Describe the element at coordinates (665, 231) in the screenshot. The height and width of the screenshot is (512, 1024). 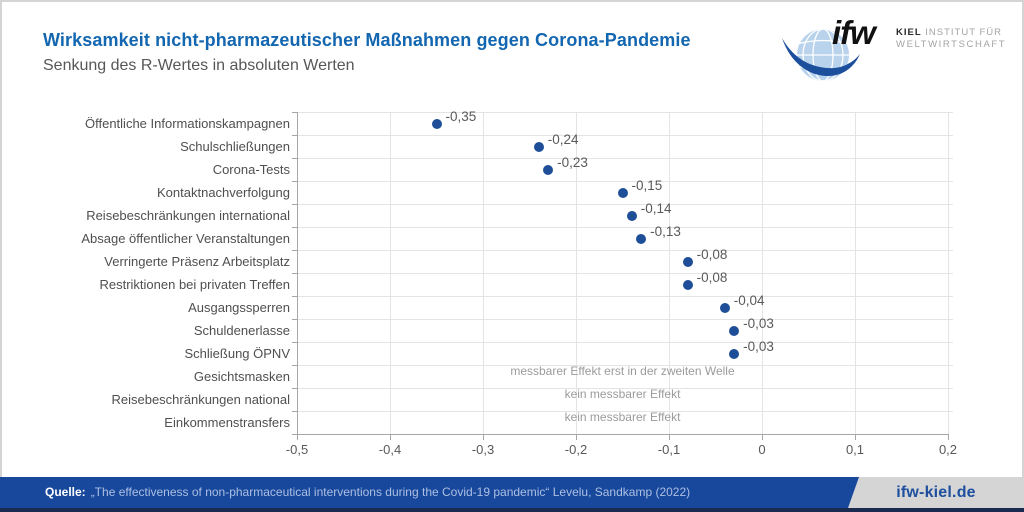
I see `value-label: -0,13` at that location.